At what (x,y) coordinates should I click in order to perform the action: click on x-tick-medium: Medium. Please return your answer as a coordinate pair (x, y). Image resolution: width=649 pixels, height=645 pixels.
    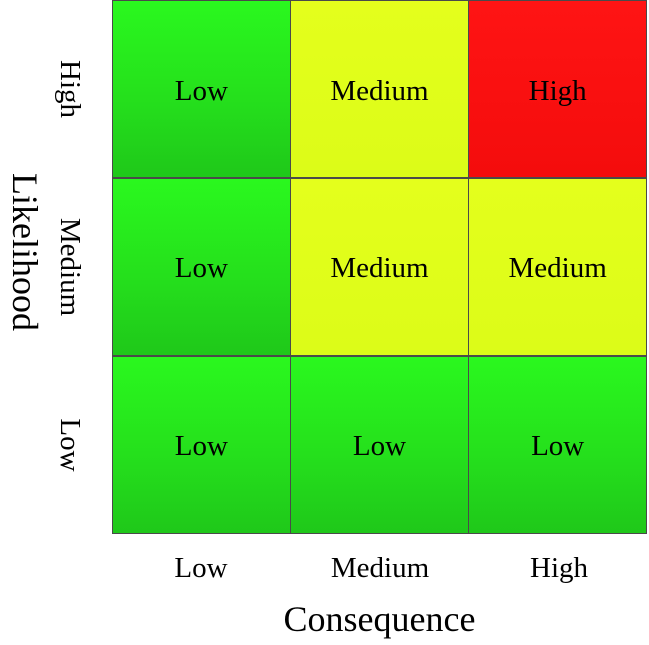
    Looking at the image, I should click on (380, 568).